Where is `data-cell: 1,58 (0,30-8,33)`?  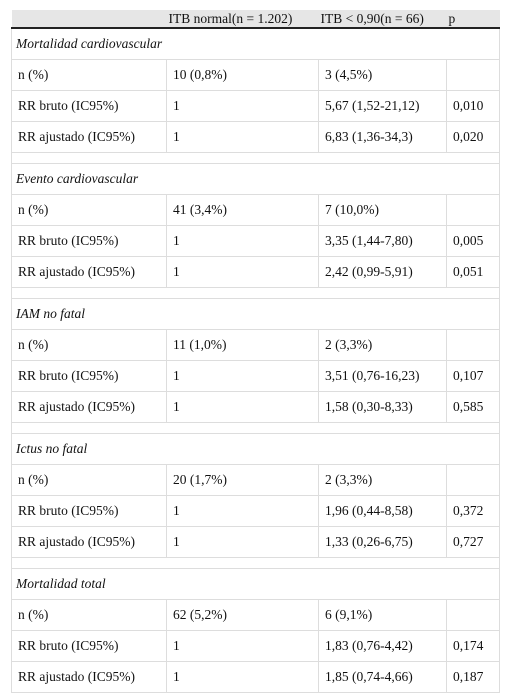
data-cell: 1,58 (0,30-8,33) is located at coordinates (382, 407).